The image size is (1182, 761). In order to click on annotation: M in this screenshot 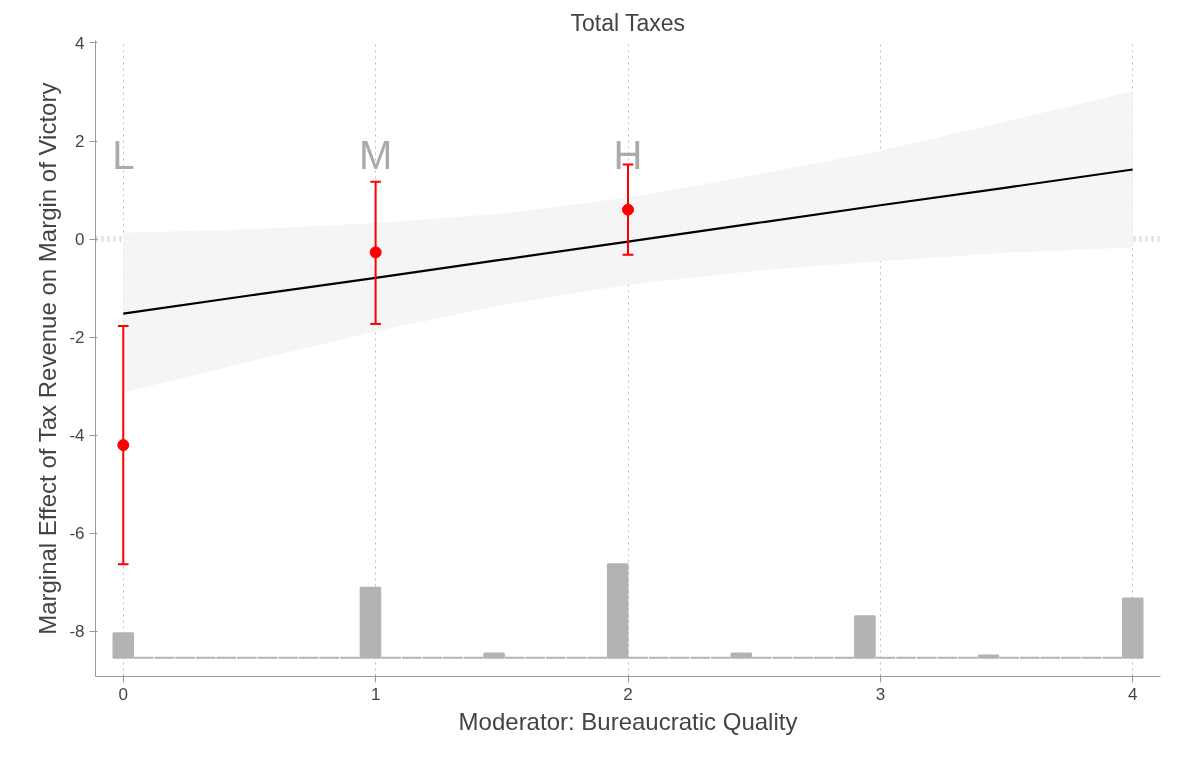, I will do `click(375, 154)`.